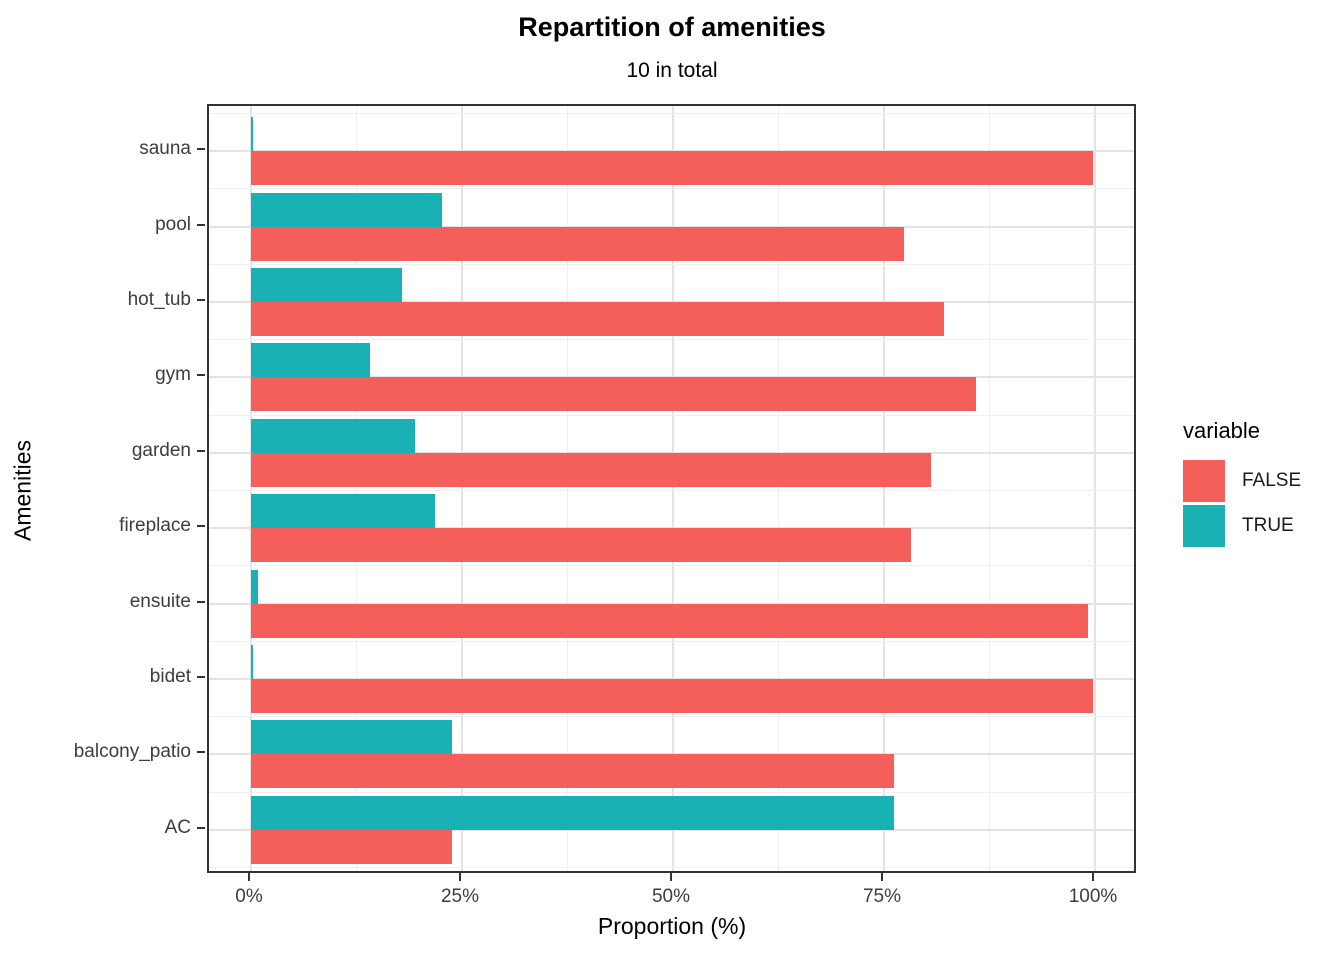 This screenshot has width=1344, height=960. Describe the element at coordinates (460, 896) in the screenshot. I see `x-tick-label: 25%` at that location.